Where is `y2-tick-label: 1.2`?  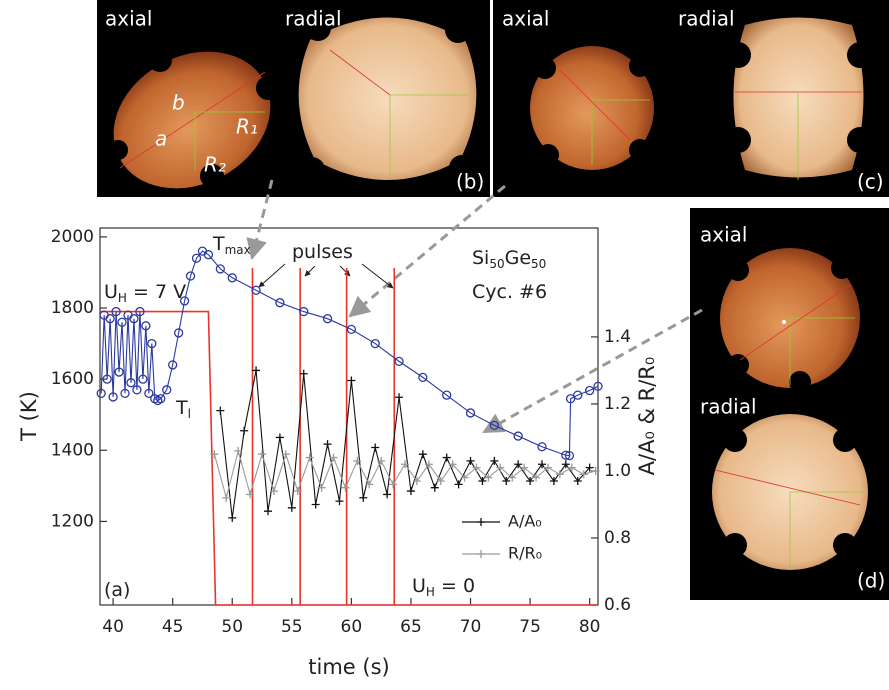
y2-tick-label: 1.2 is located at coordinates (617, 404).